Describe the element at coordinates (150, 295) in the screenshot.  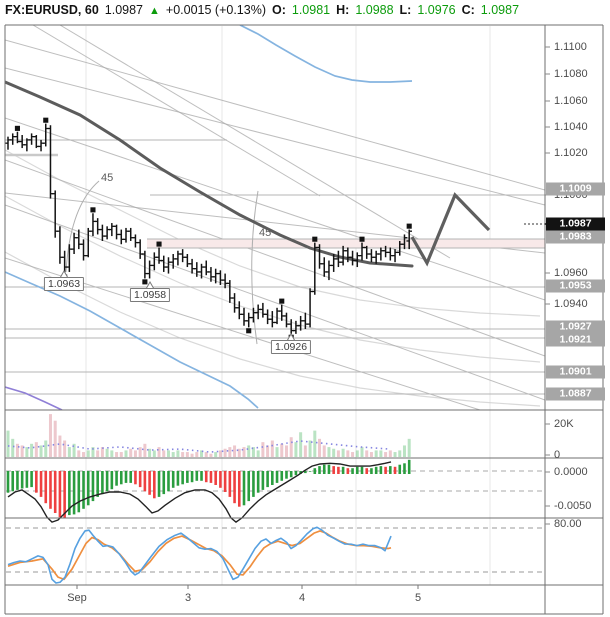
I see `pivot-price-label: 1.0958` at that location.